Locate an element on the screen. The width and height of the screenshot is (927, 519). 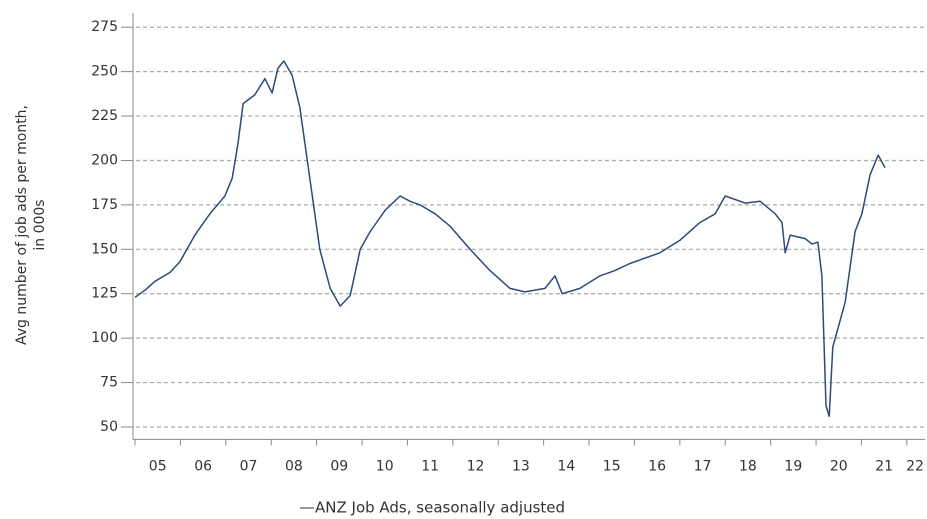
legend-label: ANZ Job Ads, seasonally adjusted is located at coordinates (440, 508).